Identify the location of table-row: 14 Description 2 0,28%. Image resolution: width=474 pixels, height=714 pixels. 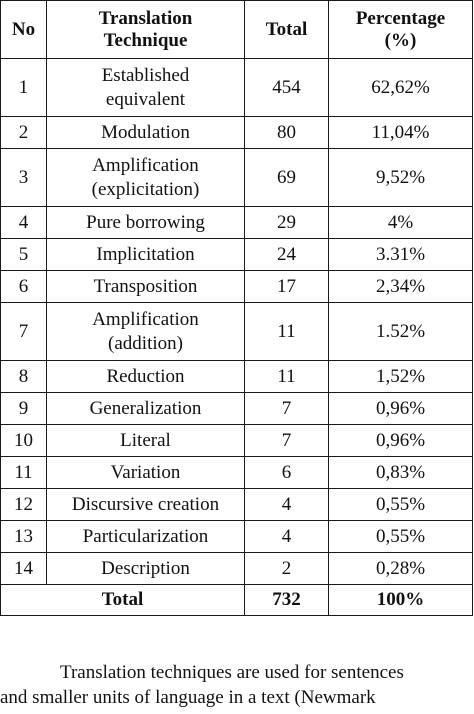
(236, 568).